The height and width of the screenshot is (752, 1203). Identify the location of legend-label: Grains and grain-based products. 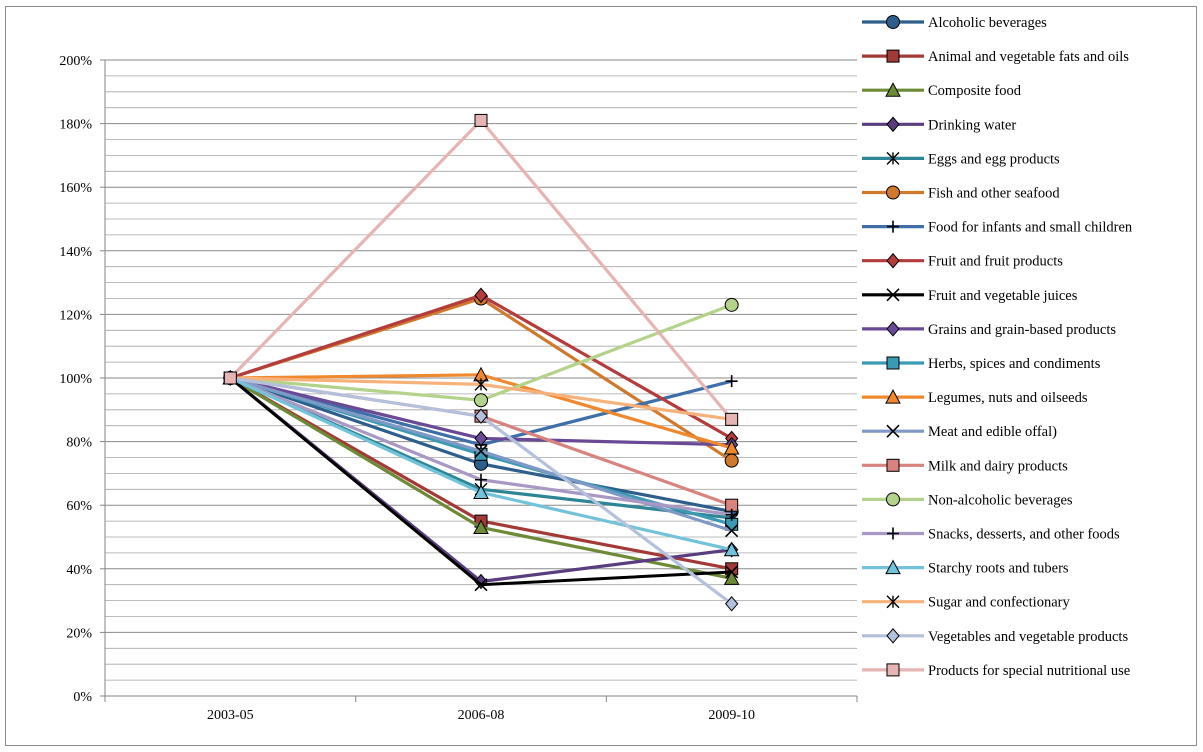
(1022, 330).